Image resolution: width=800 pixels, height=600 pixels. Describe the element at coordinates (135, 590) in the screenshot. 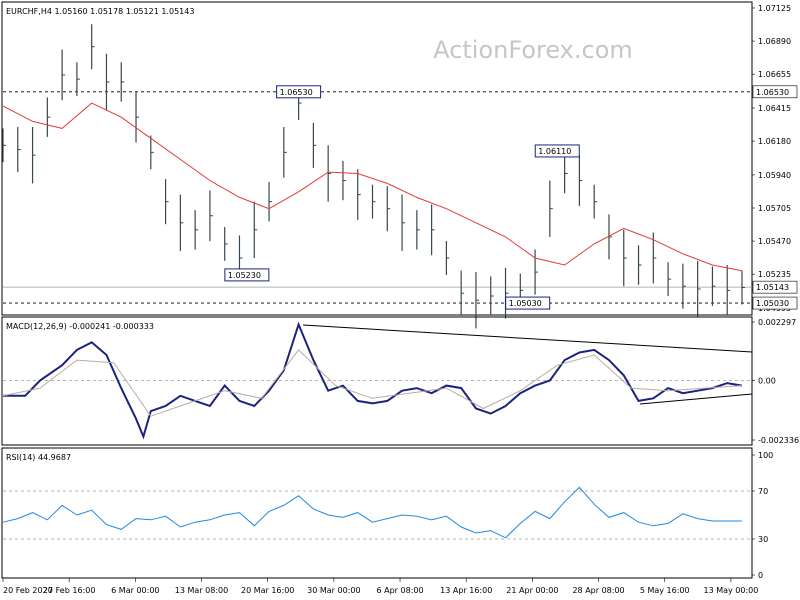

I see `x-tick-label: 6 Mar 00:00` at that location.